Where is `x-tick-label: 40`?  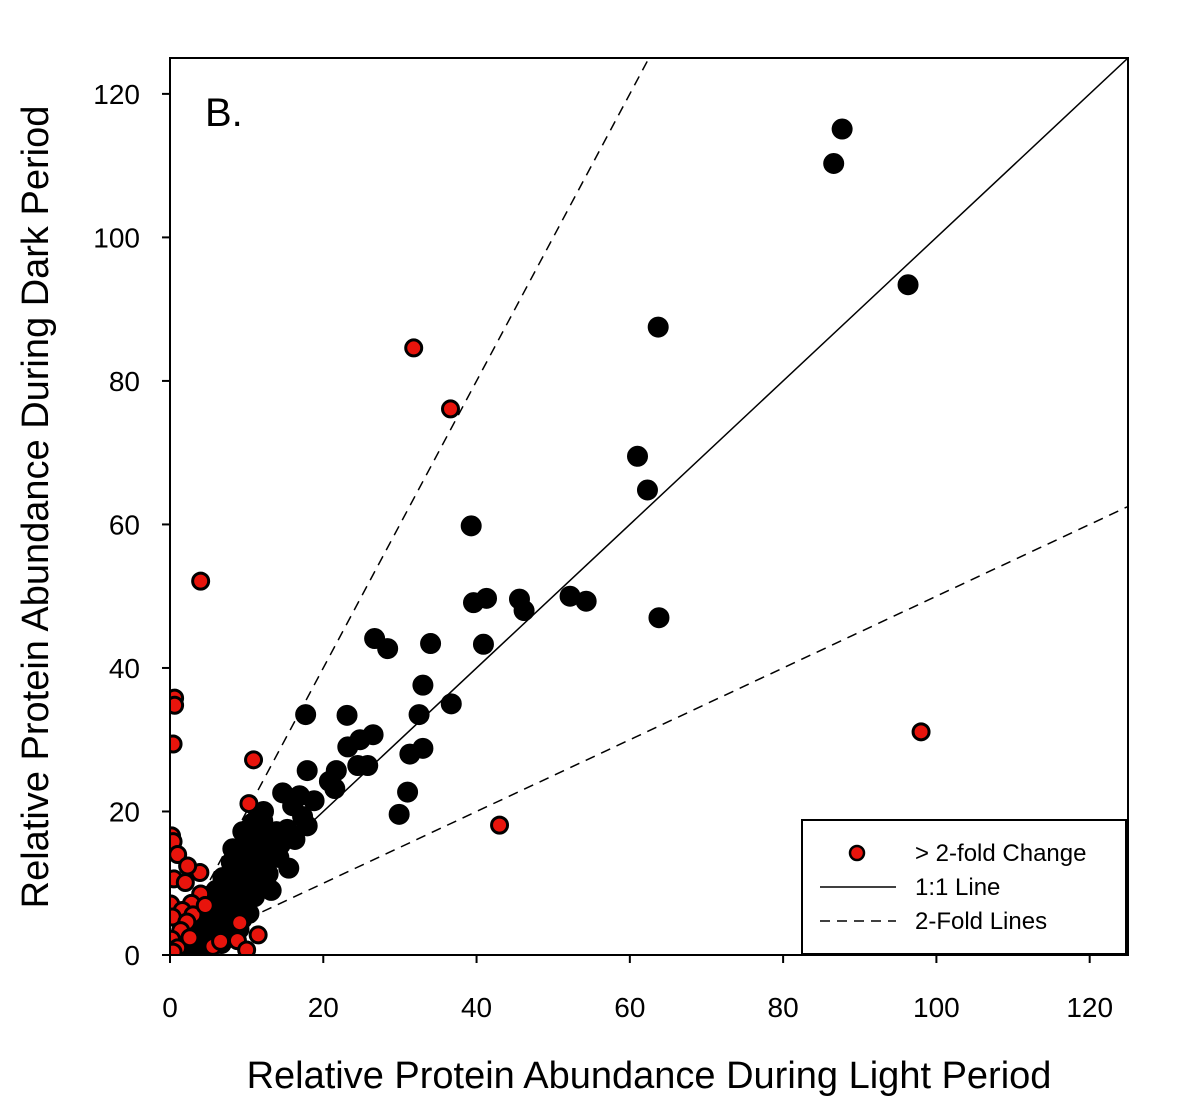
x-tick-label: 40 is located at coordinates (476, 1007).